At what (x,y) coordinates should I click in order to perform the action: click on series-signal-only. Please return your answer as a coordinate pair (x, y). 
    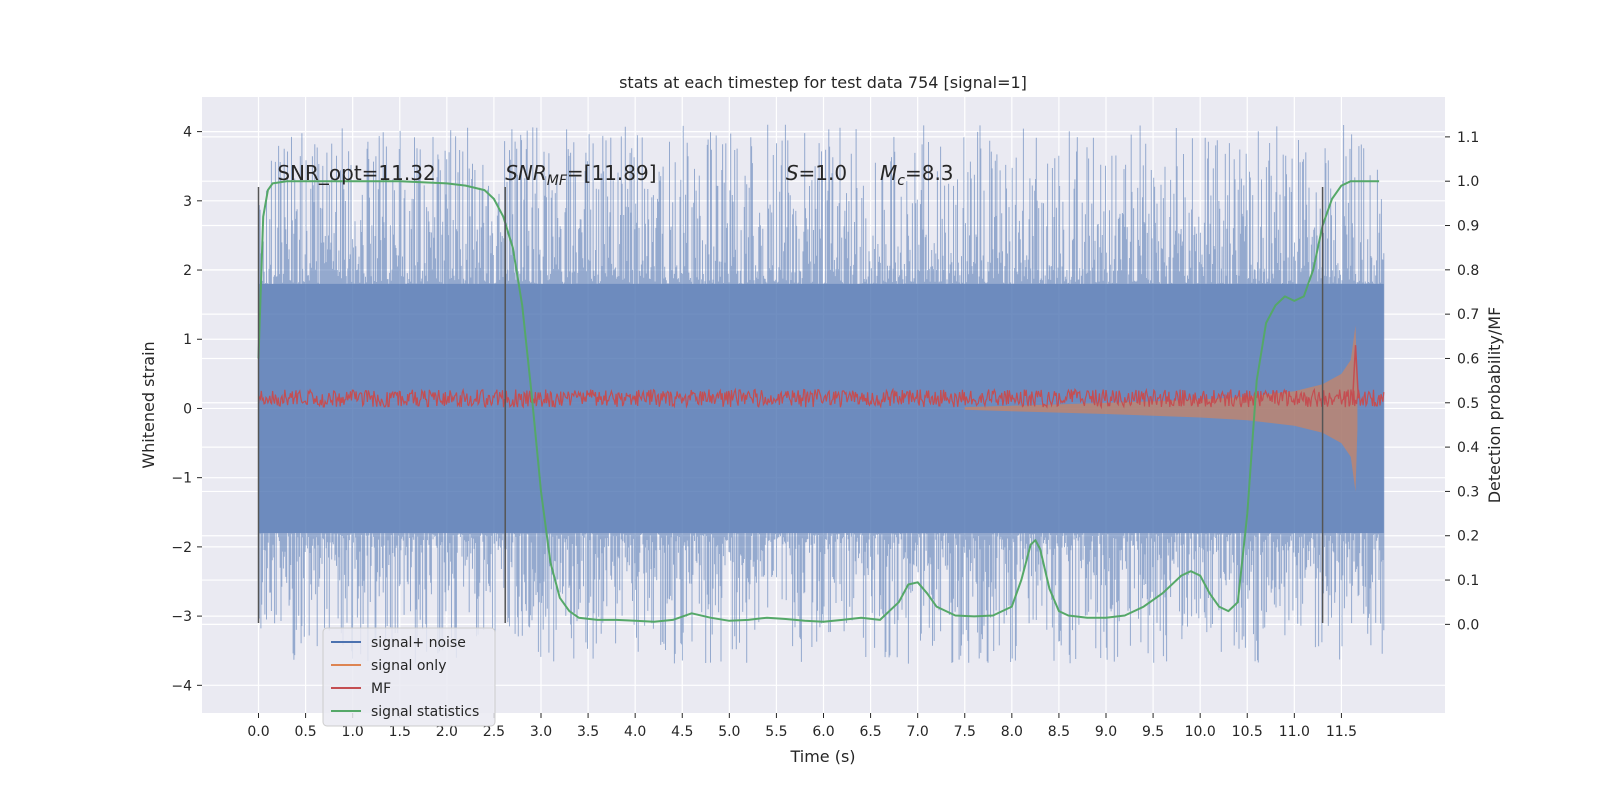
    Looking at the image, I should click on (1161, 408).